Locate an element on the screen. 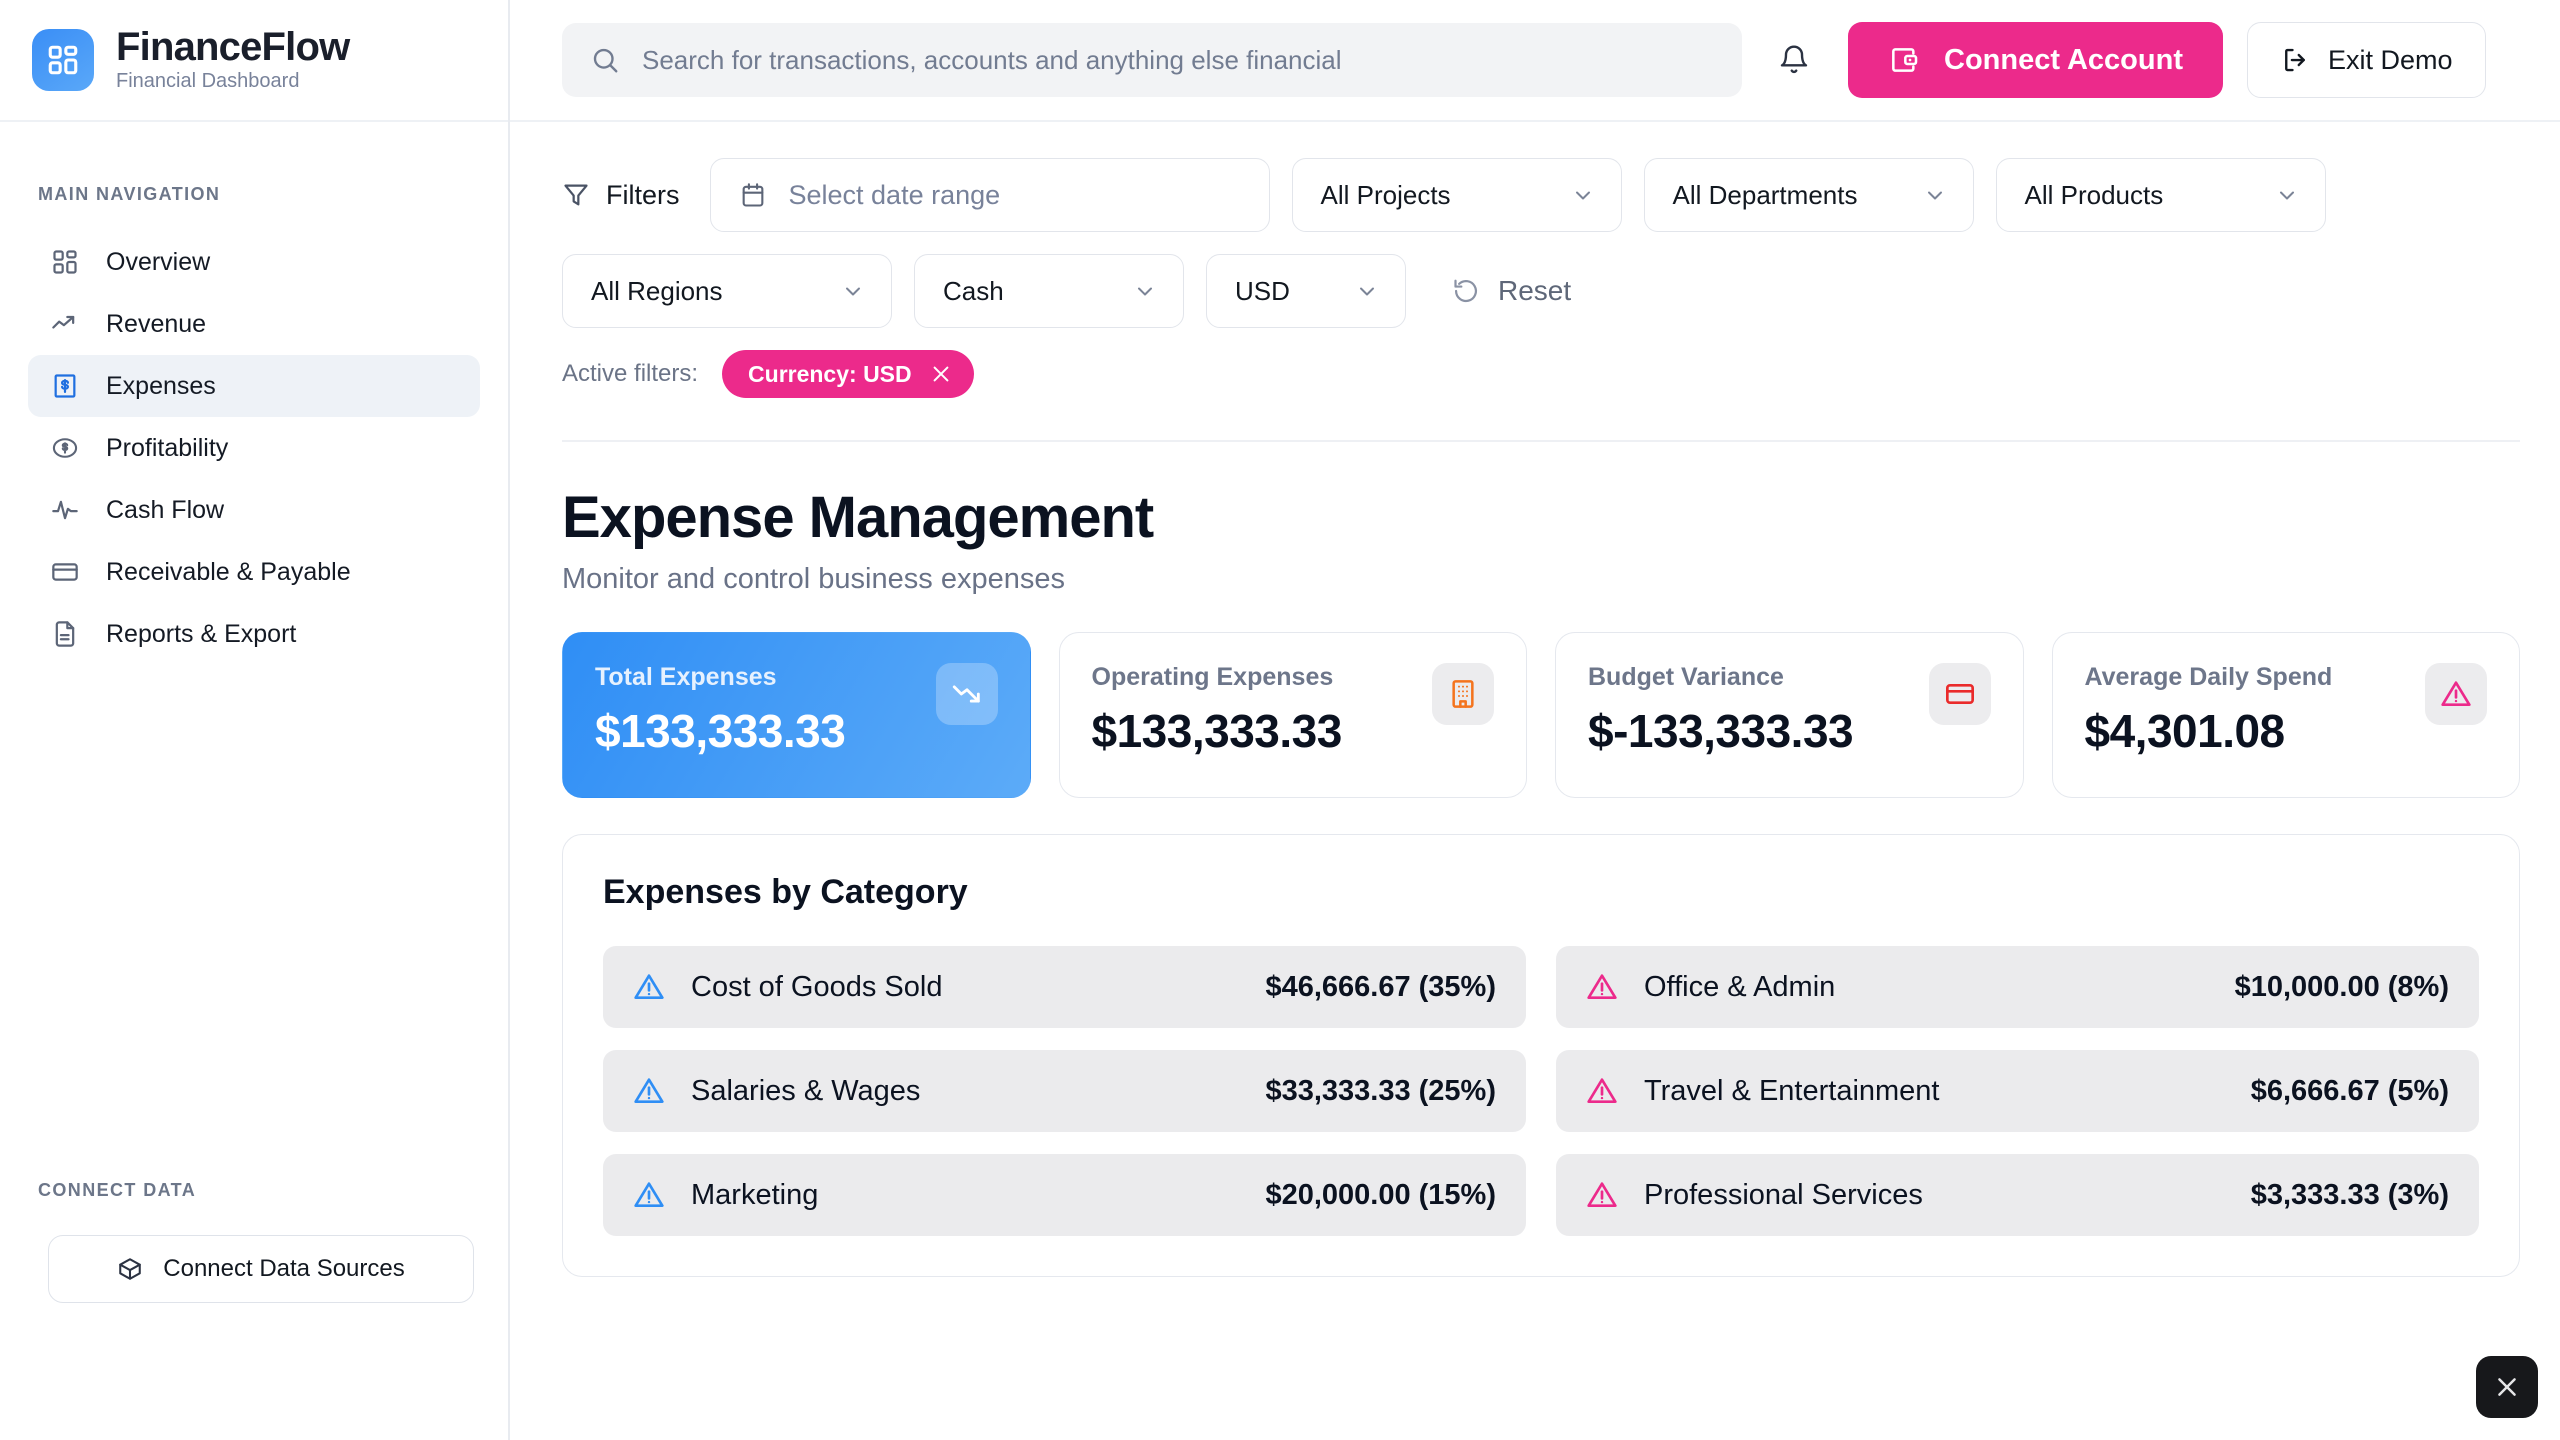  date-range-picker: Select date range is located at coordinates (989, 195).